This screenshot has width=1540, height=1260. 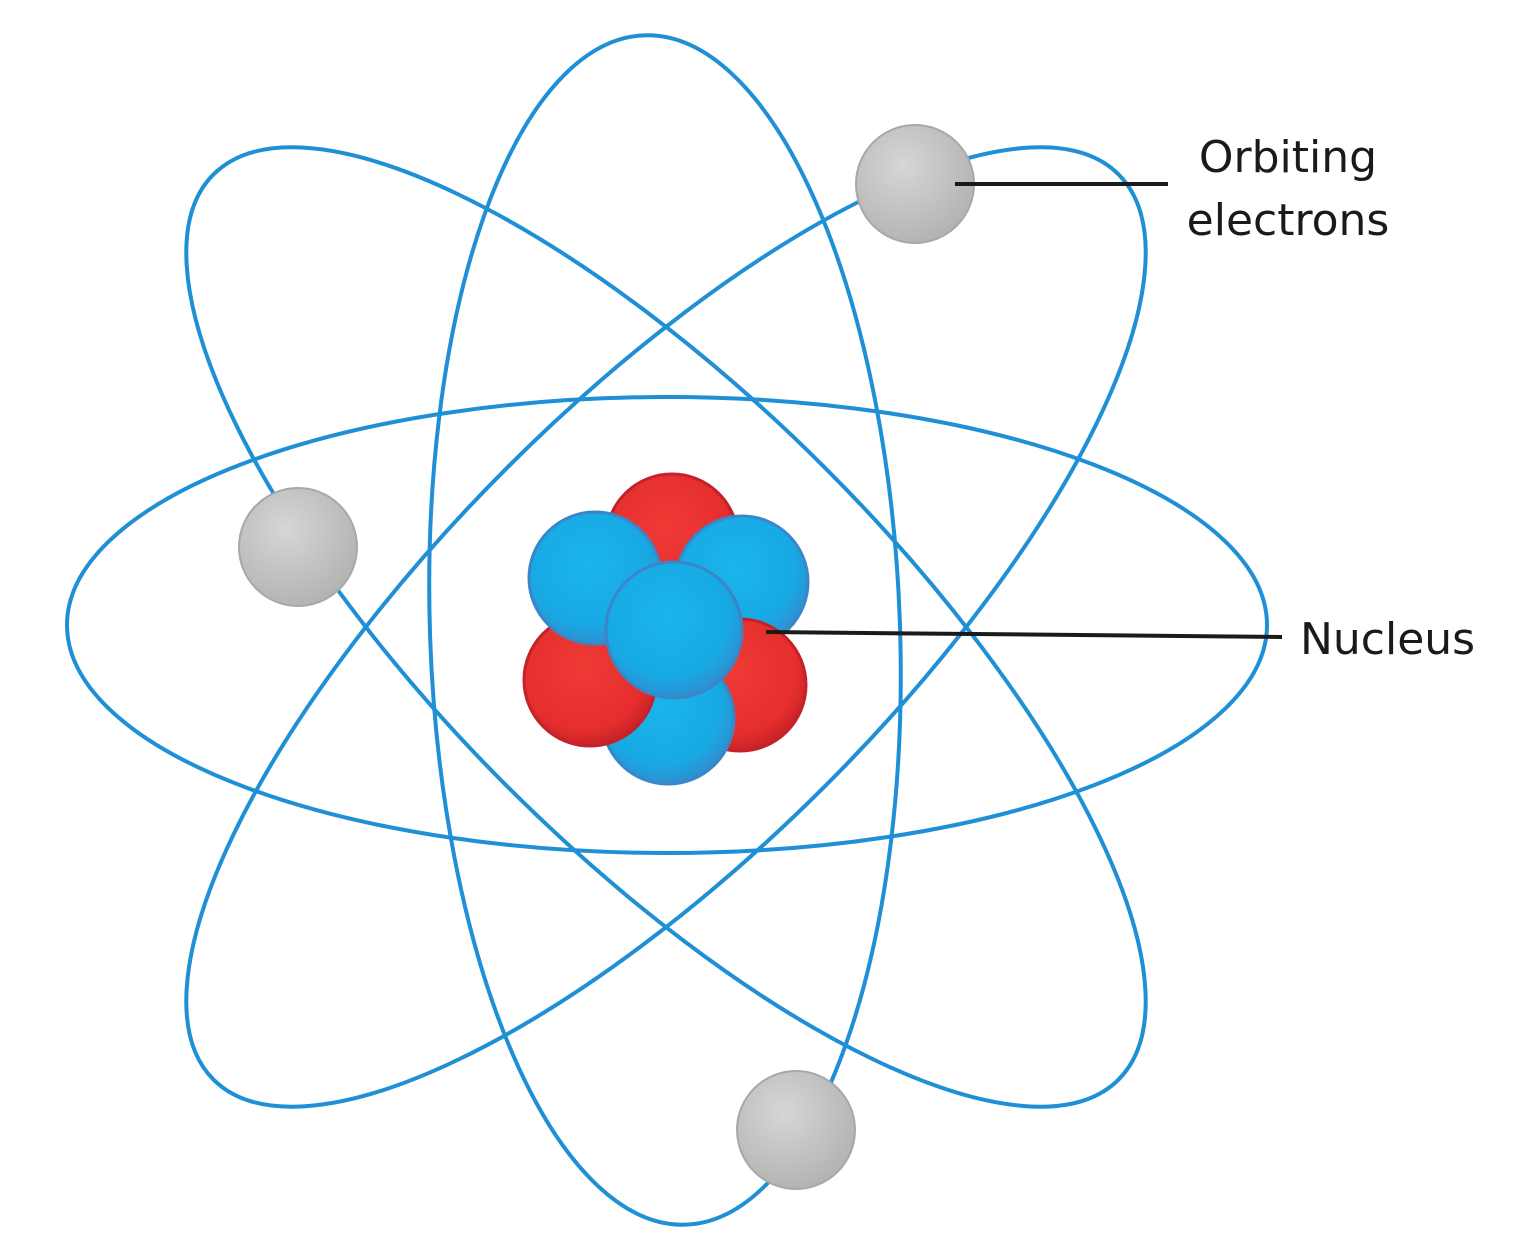 What do you see at coordinates (1288, 157) in the screenshot?
I see `electrons-label-line1: Orbiting` at bounding box center [1288, 157].